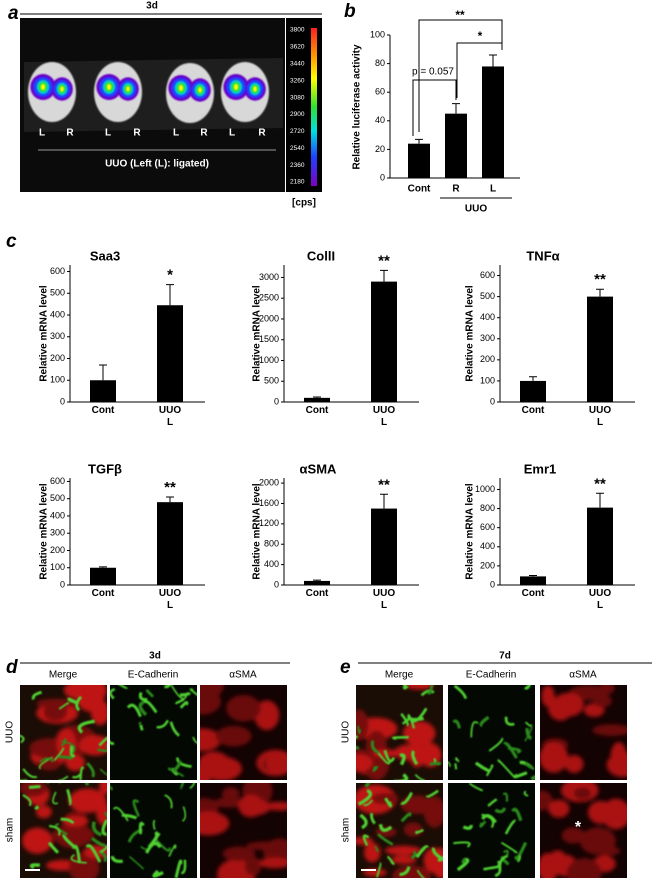 This screenshot has height=878, width=656. I want to click on kidney-label: R, so click(137, 133).